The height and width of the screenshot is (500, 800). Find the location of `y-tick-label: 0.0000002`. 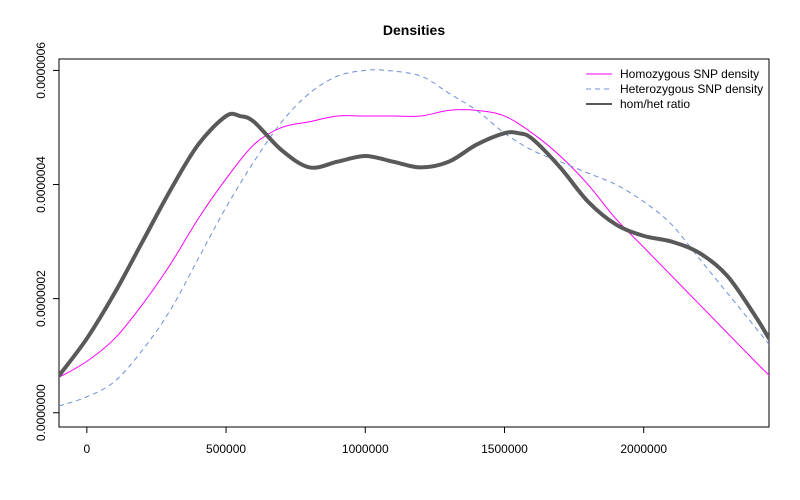

y-tick-label: 0.0000002 is located at coordinates (41, 298).